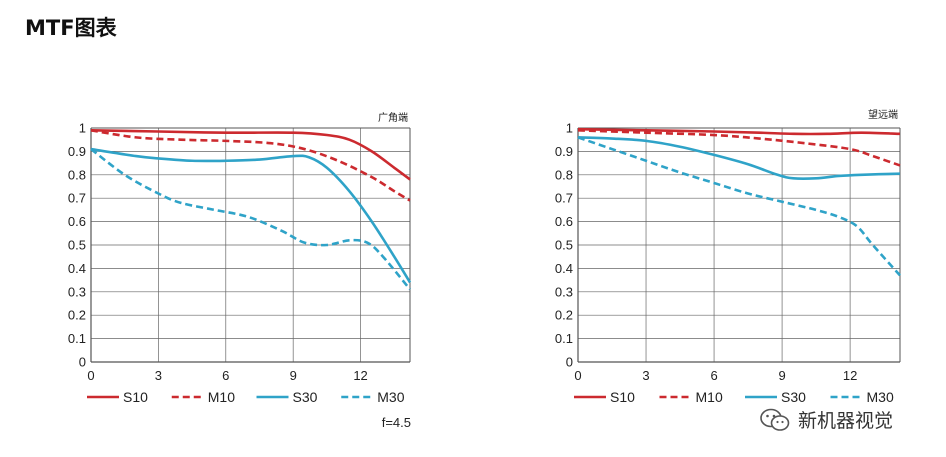  I want to click on page-title: MTF图表, so click(71, 28).